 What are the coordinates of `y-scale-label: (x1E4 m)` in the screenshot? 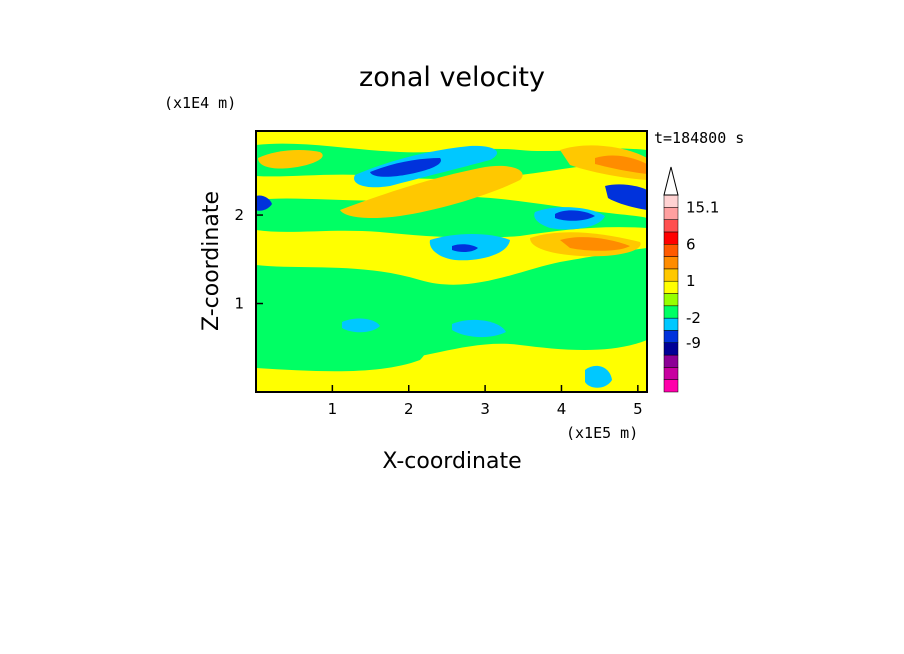 It's located at (200, 103).